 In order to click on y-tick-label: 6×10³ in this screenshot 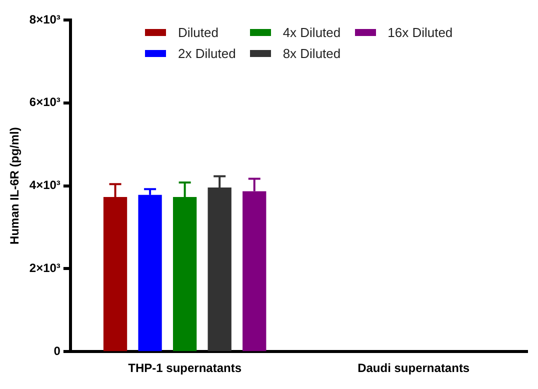, I will do `click(44, 102)`.